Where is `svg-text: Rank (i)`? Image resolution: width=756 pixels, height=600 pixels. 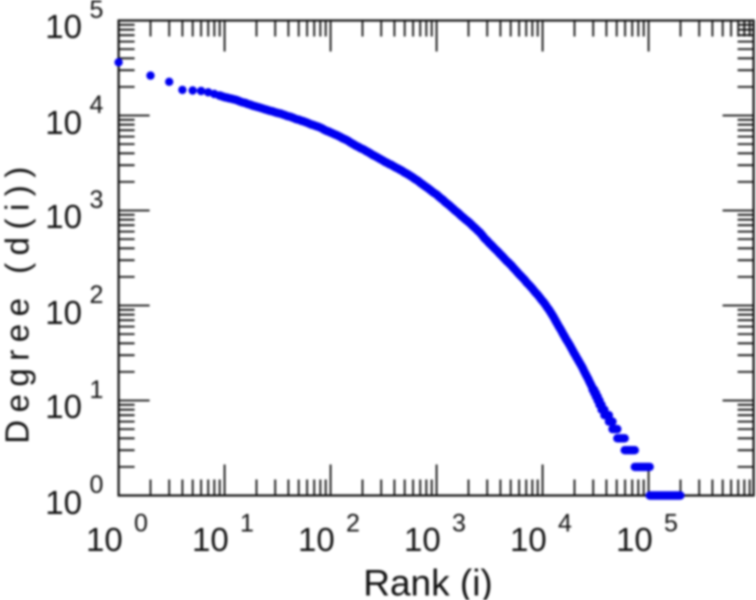 svg-text: Rank (i) is located at coordinates (428, 581).